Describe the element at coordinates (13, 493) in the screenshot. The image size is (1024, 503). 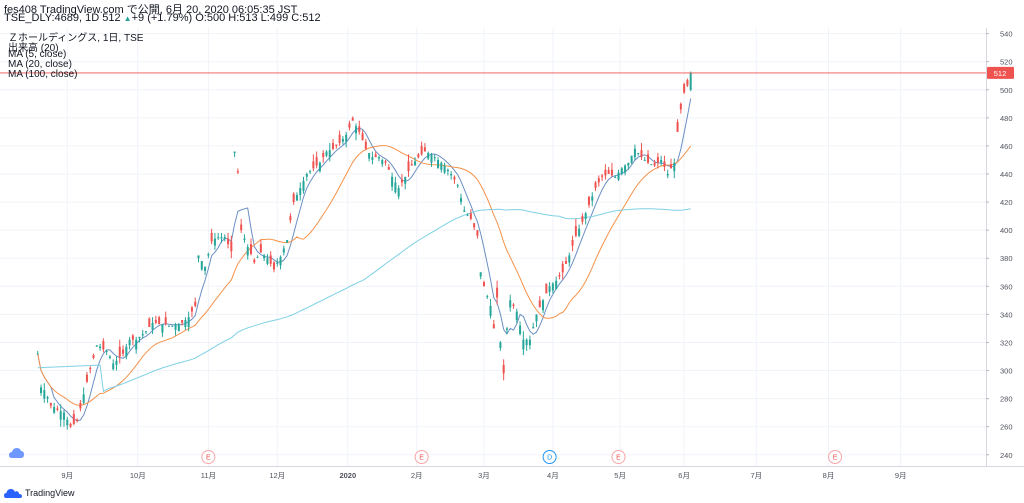
I see `tradingview-logo-icon` at that location.